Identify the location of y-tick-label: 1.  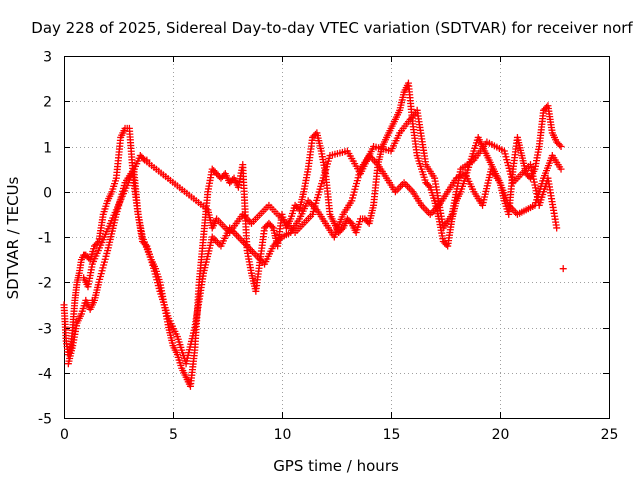
(47, 149).